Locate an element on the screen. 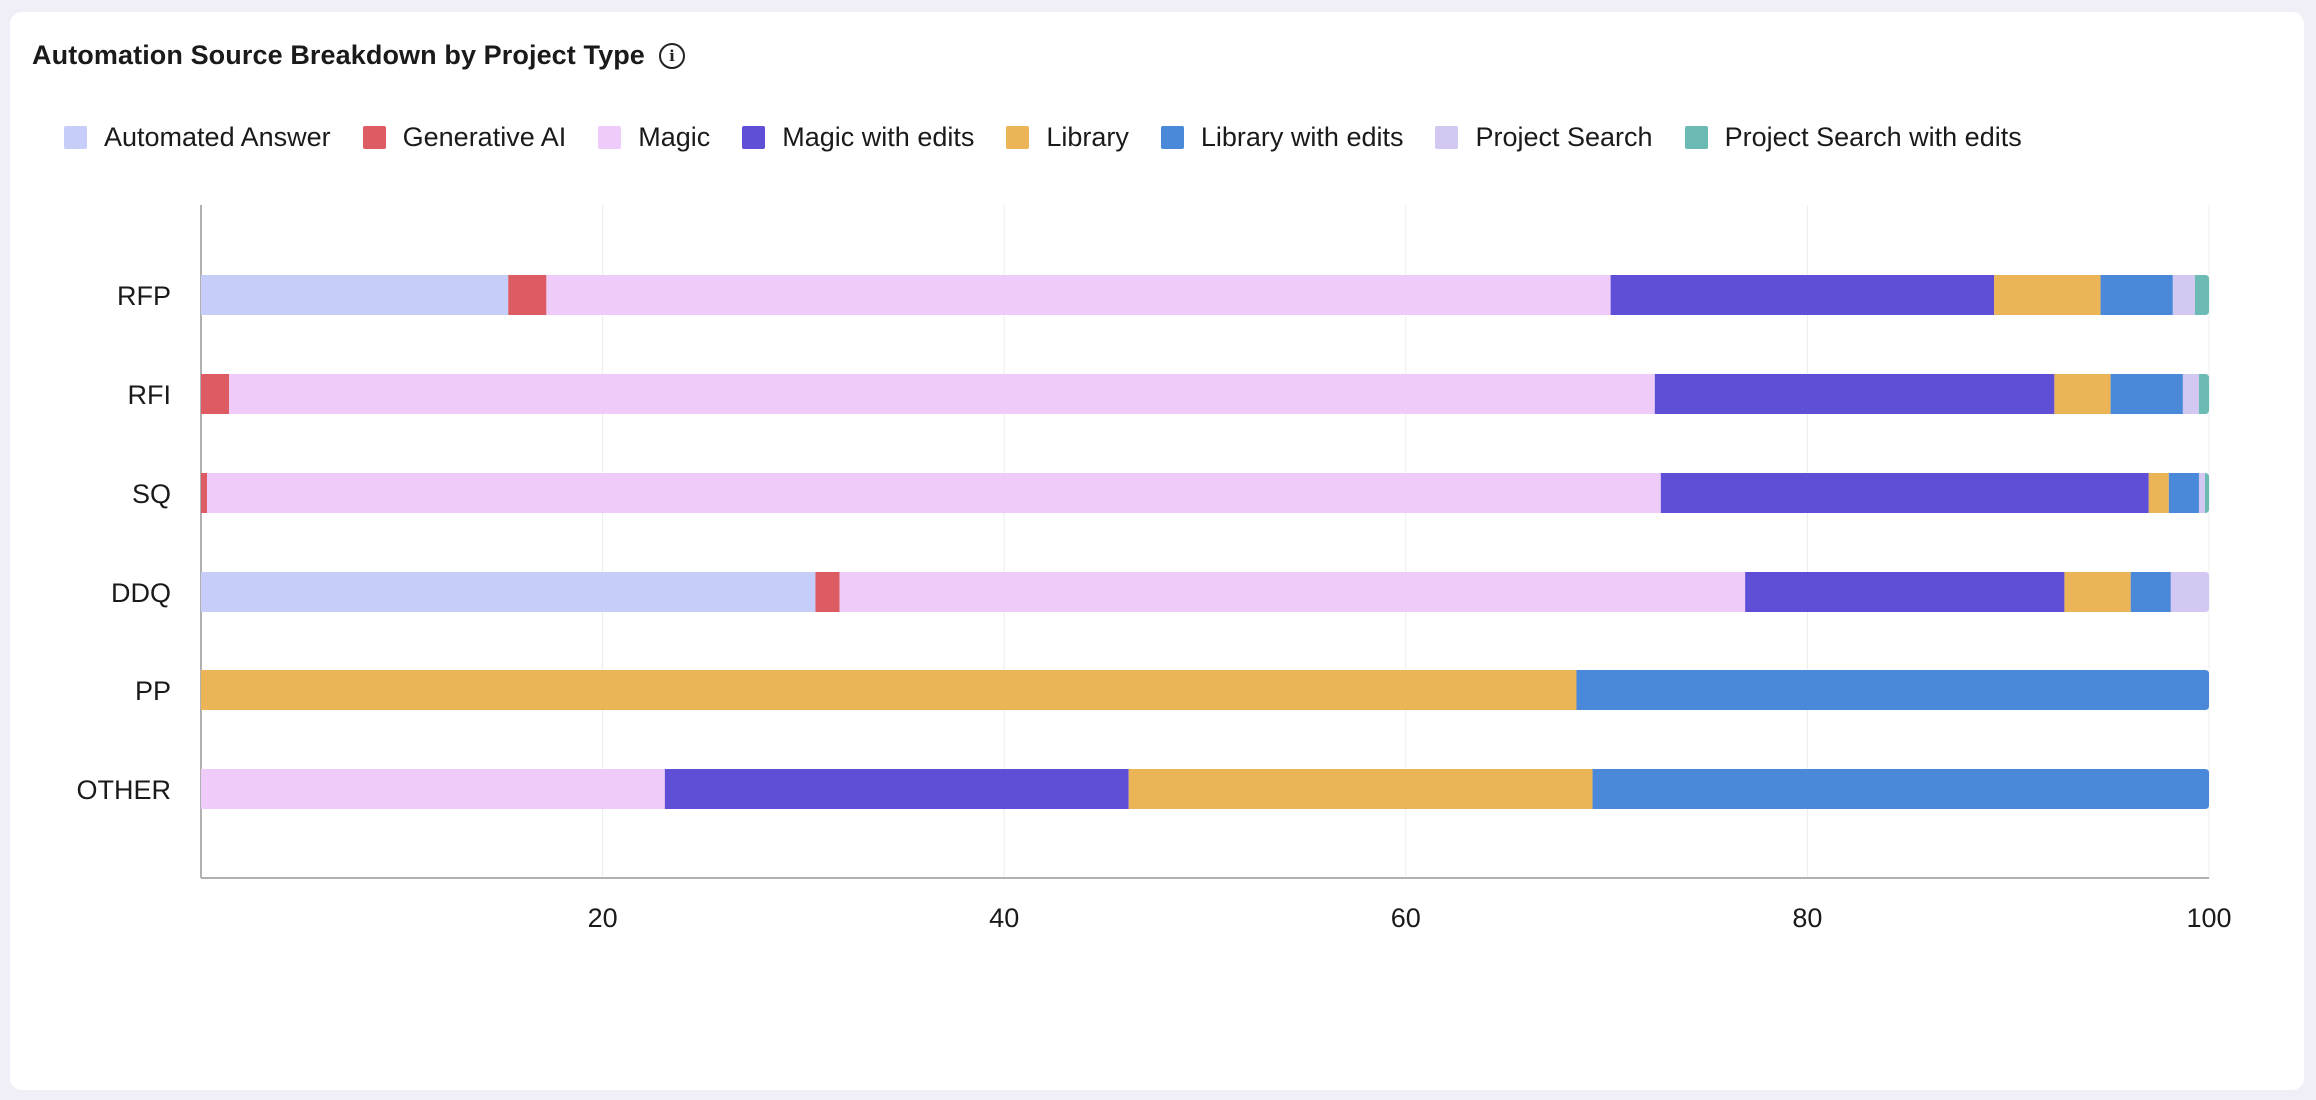  legend-item: Magic with edits is located at coordinates (858, 137).